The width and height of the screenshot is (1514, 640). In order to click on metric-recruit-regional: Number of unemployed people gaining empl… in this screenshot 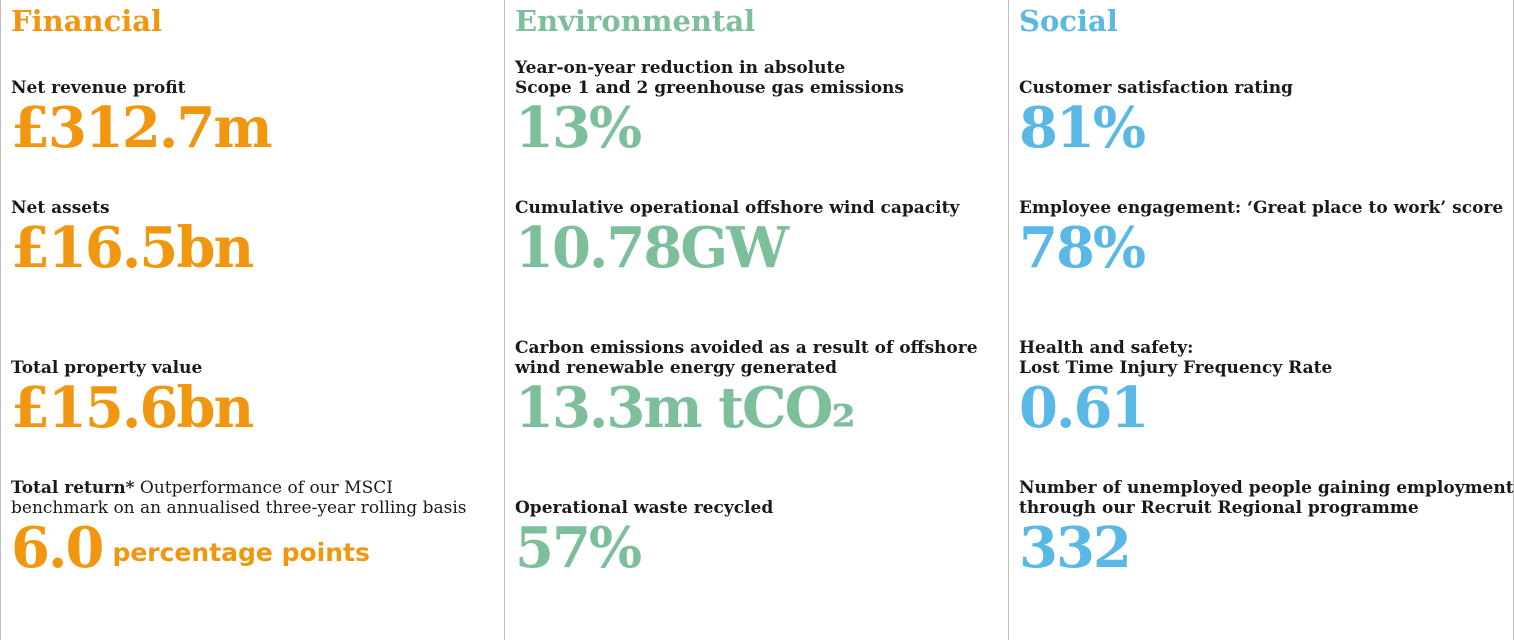, I will do `click(1266, 529)`.